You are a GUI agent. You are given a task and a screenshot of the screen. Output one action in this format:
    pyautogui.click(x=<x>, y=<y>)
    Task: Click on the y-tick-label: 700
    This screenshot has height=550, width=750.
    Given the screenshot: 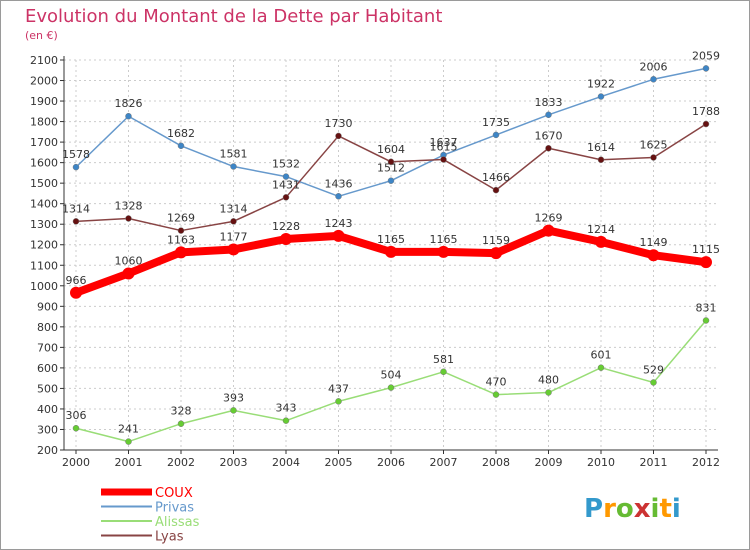 What is the action you would take?
    pyautogui.click(x=47, y=347)
    